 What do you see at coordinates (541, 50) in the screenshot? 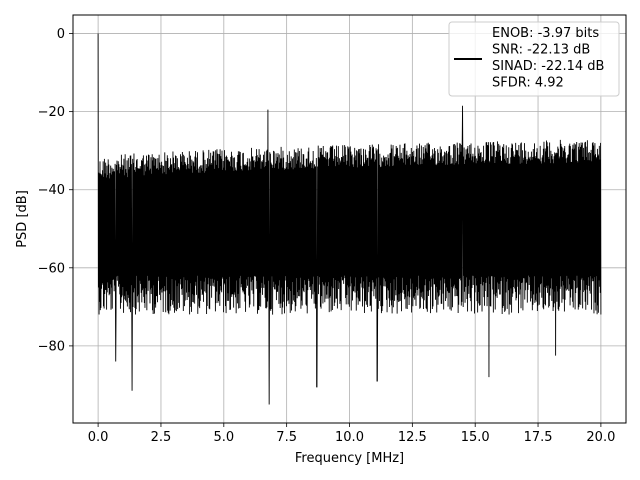
I see `legend-line-text: SNR: -22.13 dB` at bounding box center [541, 50].